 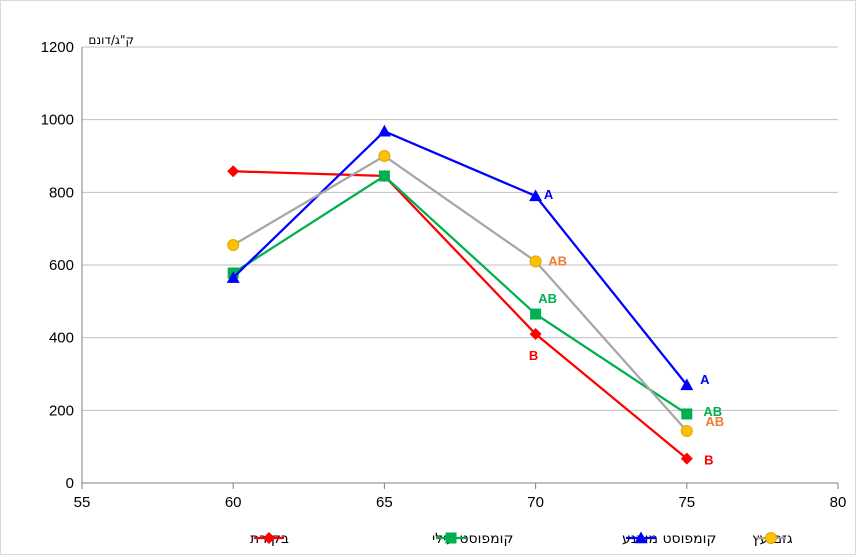 I want to click on y-unit-label: ק"ג/דונם, so click(x=111, y=40).